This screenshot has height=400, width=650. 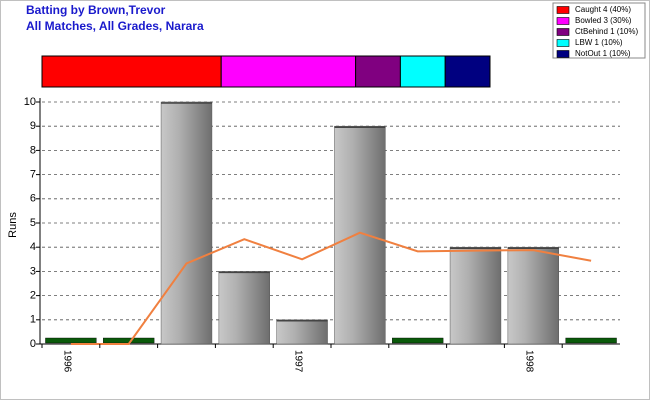 I want to click on y-tick-label: 1, so click(x=33, y=320).